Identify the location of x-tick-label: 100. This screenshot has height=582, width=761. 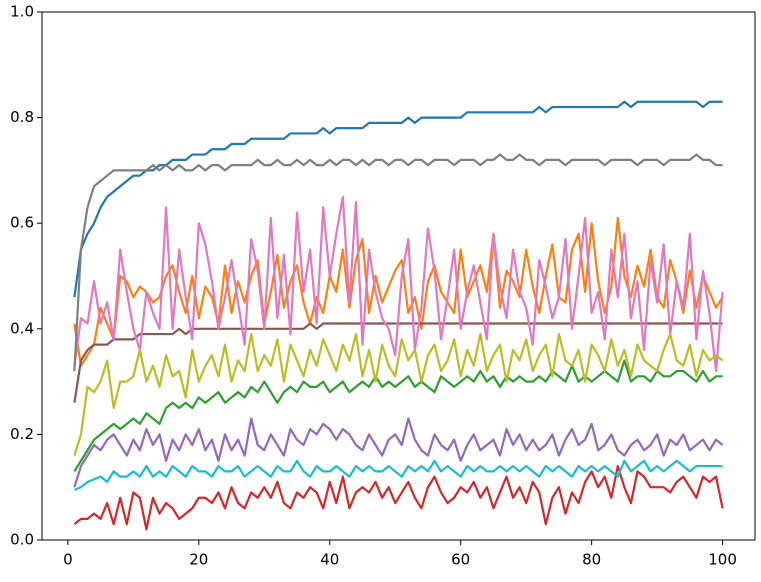
(722, 560).